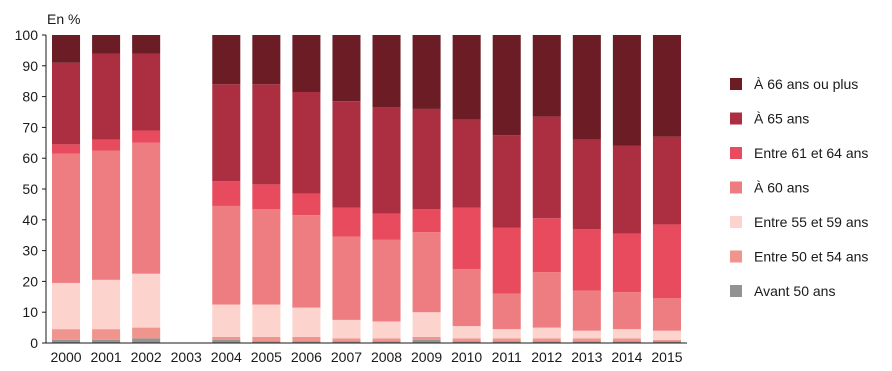 The width and height of the screenshot is (892, 371). Describe the element at coordinates (106, 357) in the screenshot. I see `x-tick-label-2001: 2001` at that location.